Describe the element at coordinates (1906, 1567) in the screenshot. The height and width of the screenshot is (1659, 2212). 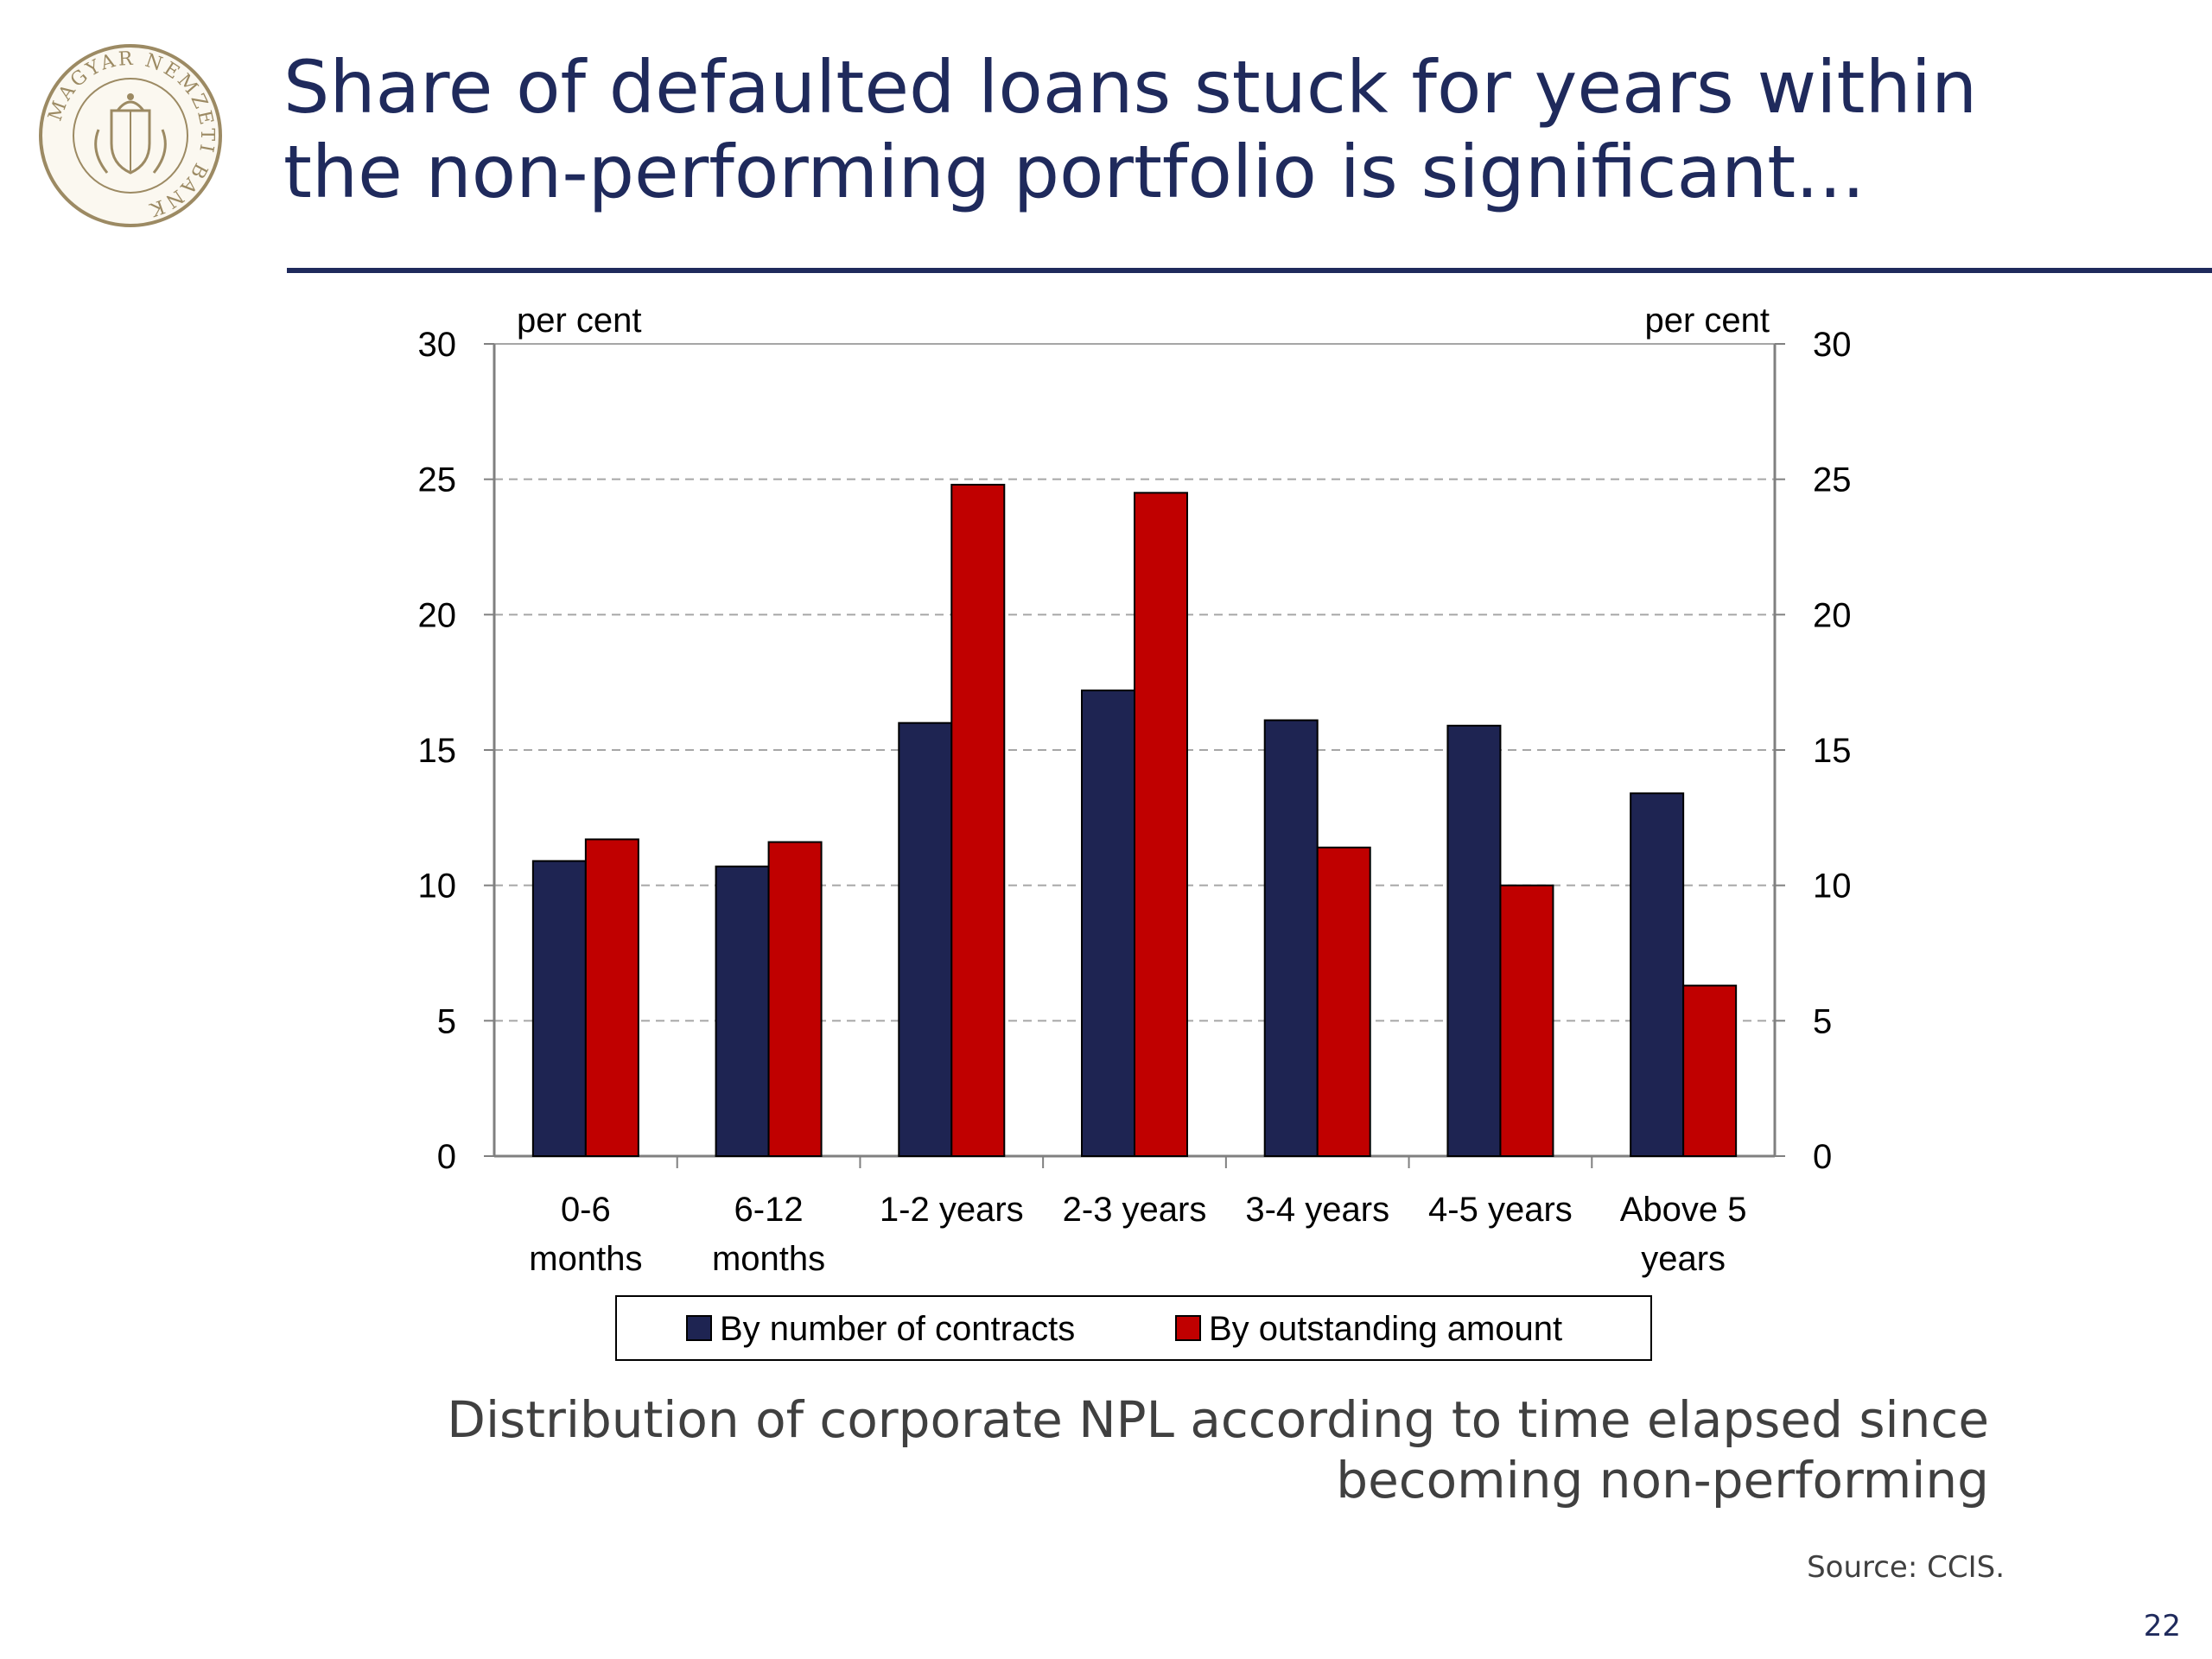
I see `source-note: Source: CCIS.` at that location.